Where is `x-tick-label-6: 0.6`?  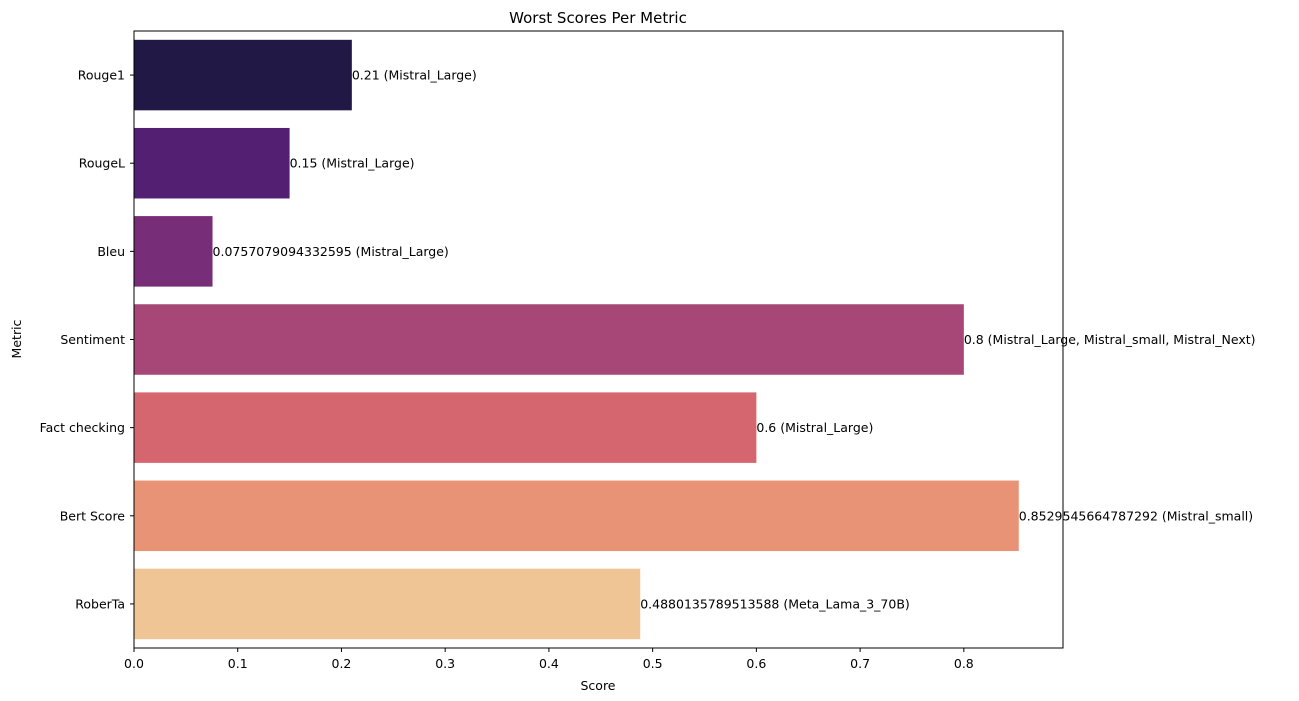
x-tick-label-6: 0.6 is located at coordinates (756, 663).